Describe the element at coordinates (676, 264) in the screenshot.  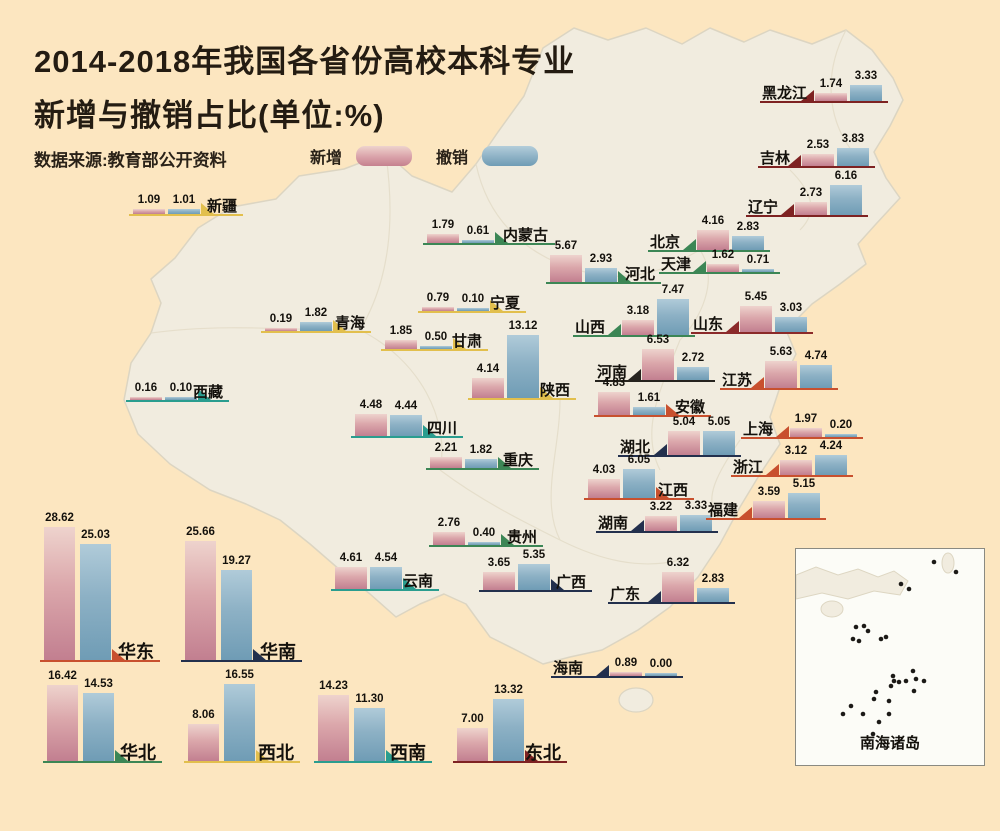
I see `province-label: 天津` at that location.